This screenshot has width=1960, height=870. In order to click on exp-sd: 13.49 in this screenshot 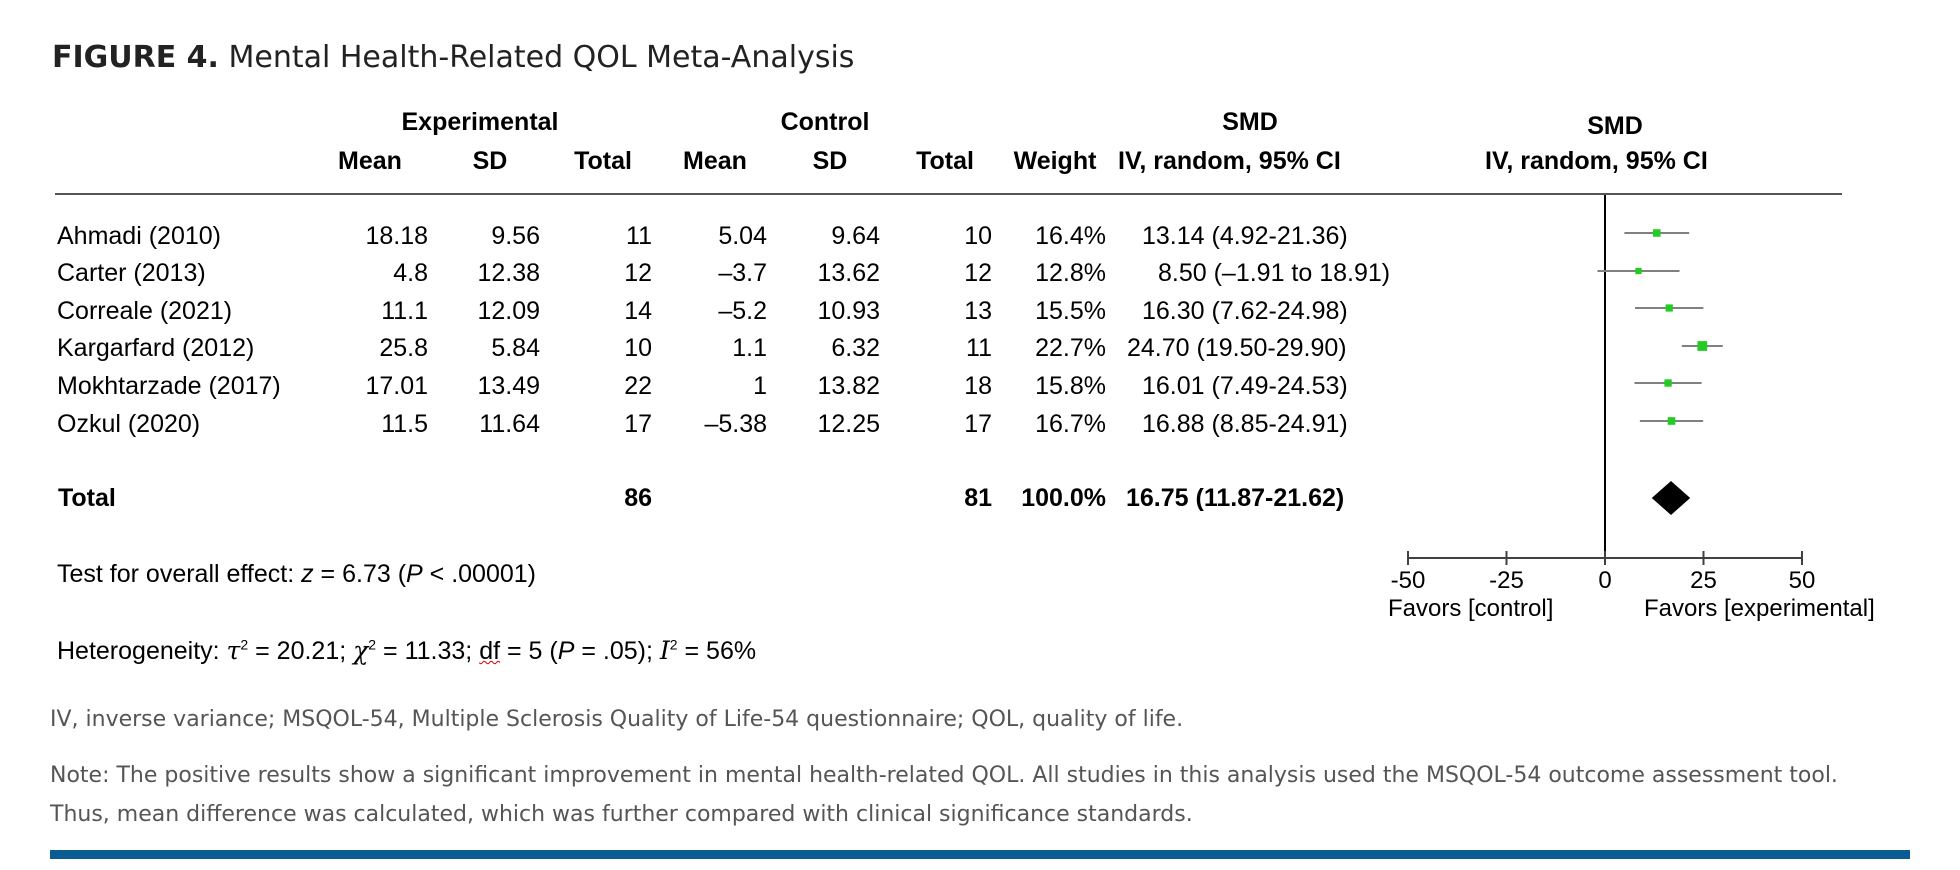, I will do `click(508, 386)`.